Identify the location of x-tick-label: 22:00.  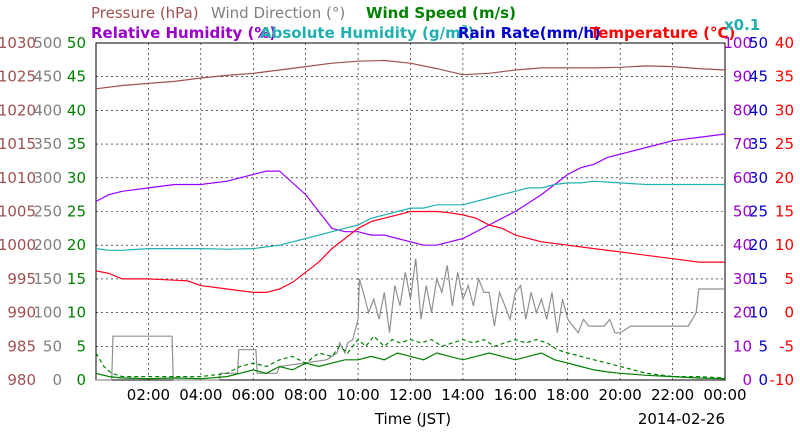
(672, 395).